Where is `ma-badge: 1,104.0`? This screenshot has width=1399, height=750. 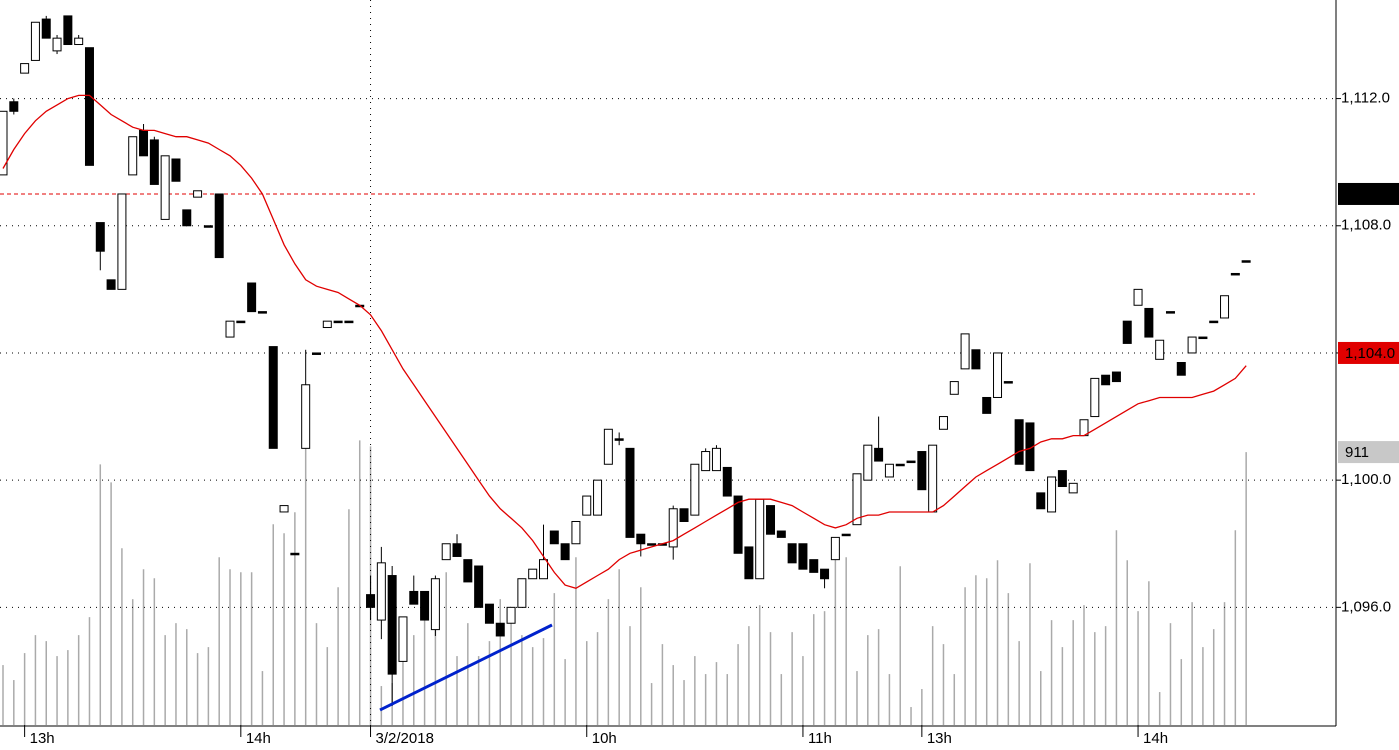
ma-badge: 1,104.0 is located at coordinates (1370, 353).